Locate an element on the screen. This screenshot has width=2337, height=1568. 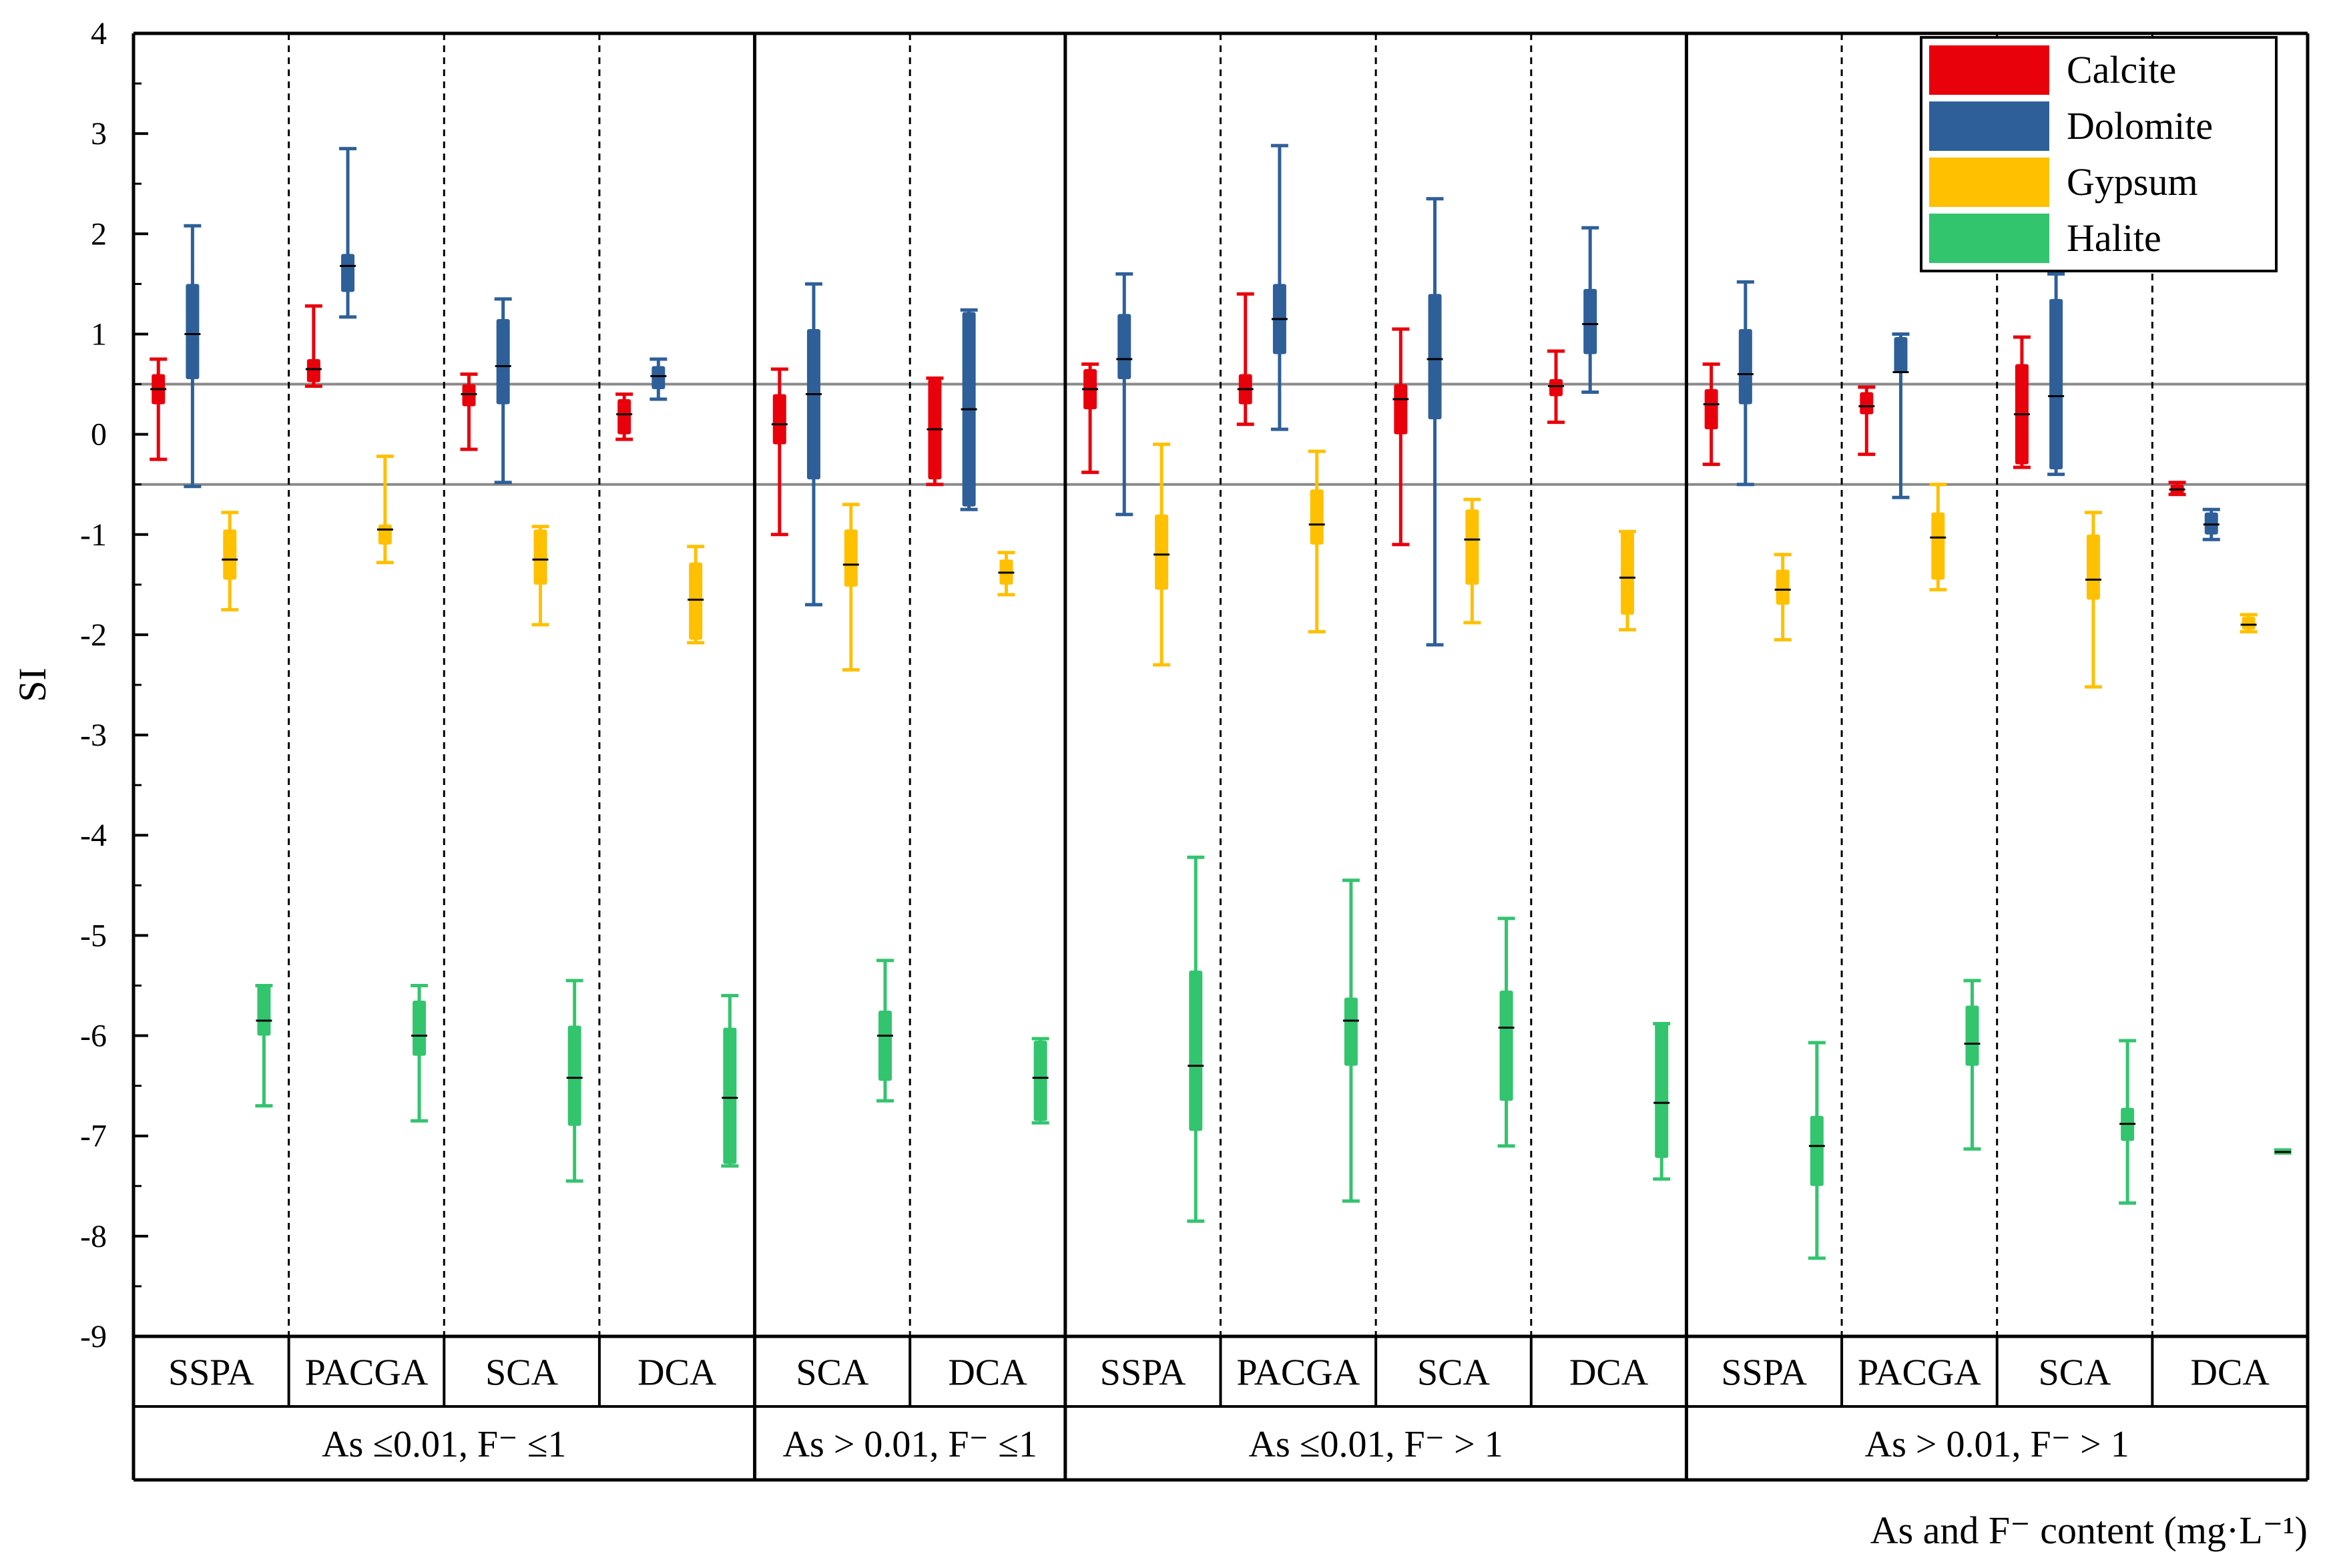
y-tick-label: -5 is located at coordinates (93, 935).